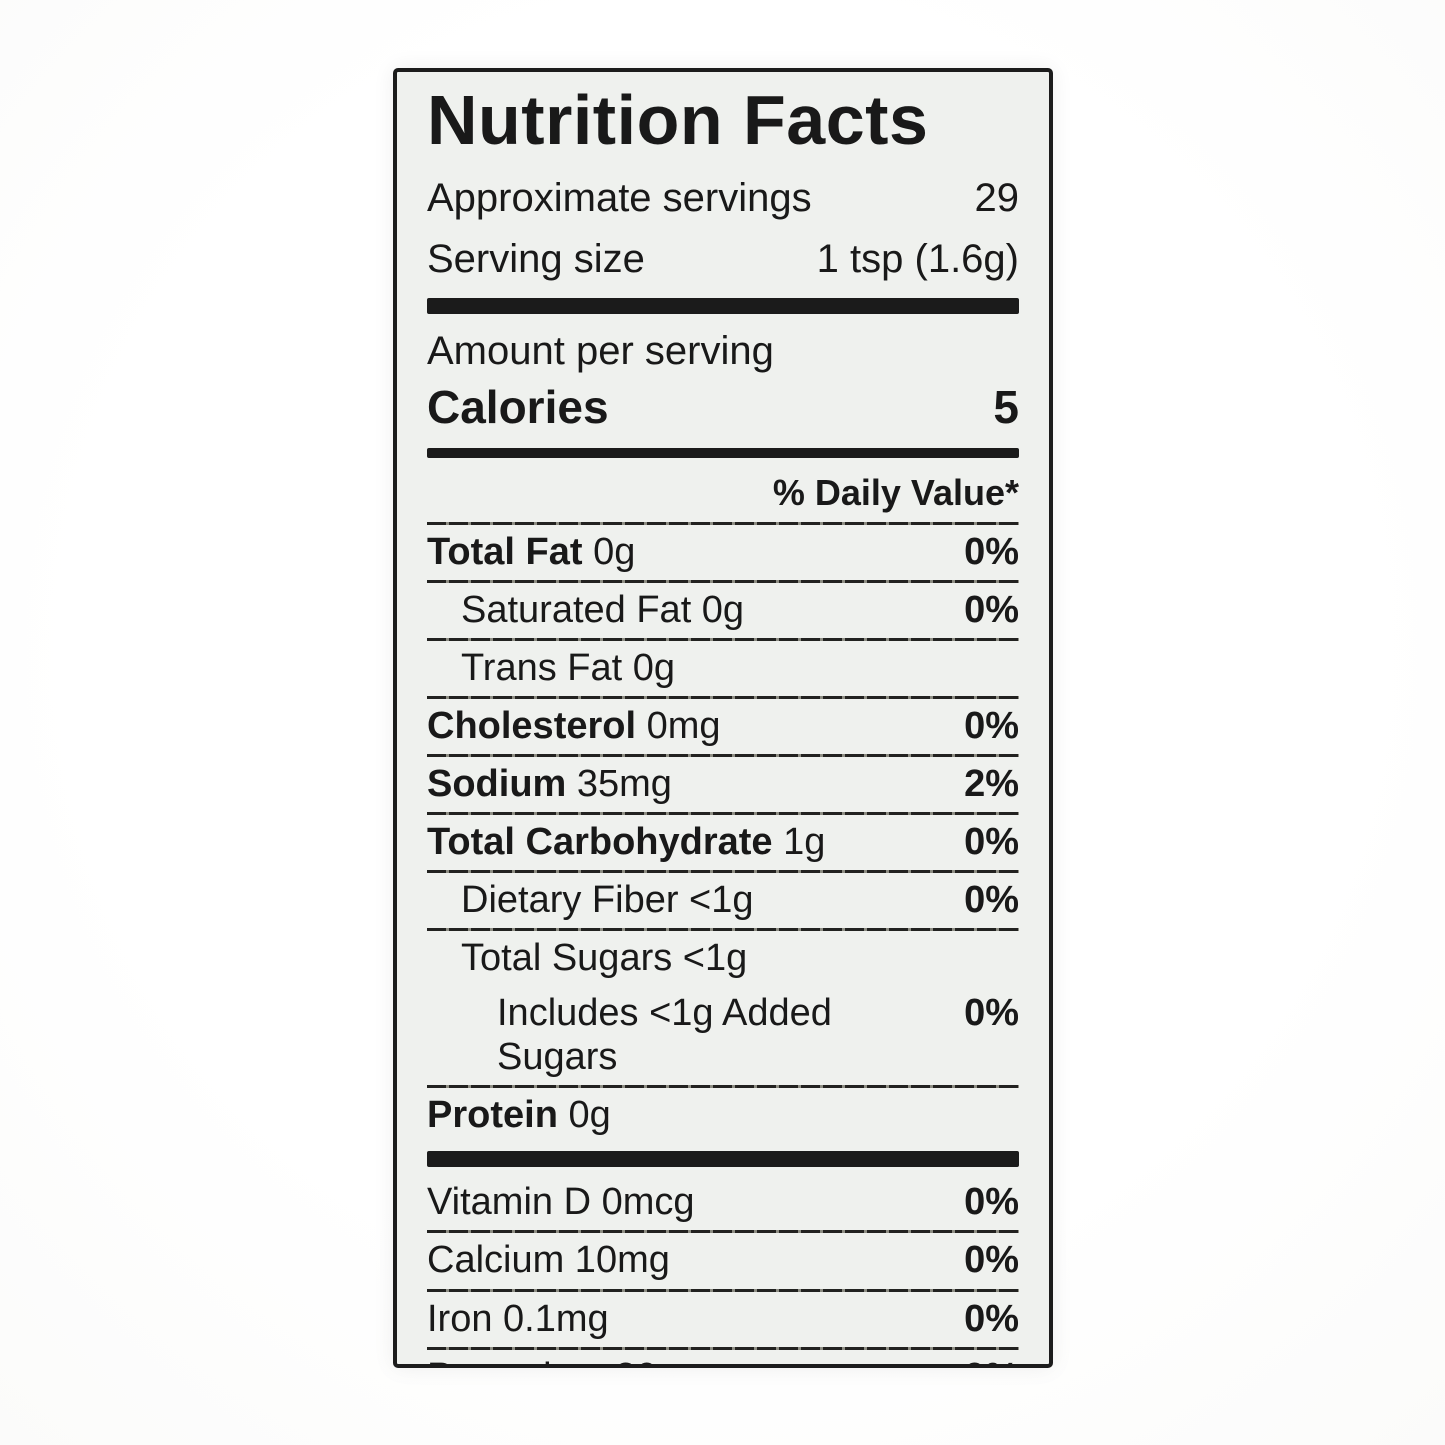 This screenshot has width=1445, height=1445. Describe the element at coordinates (678, 120) in the screenshot. I see `label-title: Nutrition Facts` at that location.